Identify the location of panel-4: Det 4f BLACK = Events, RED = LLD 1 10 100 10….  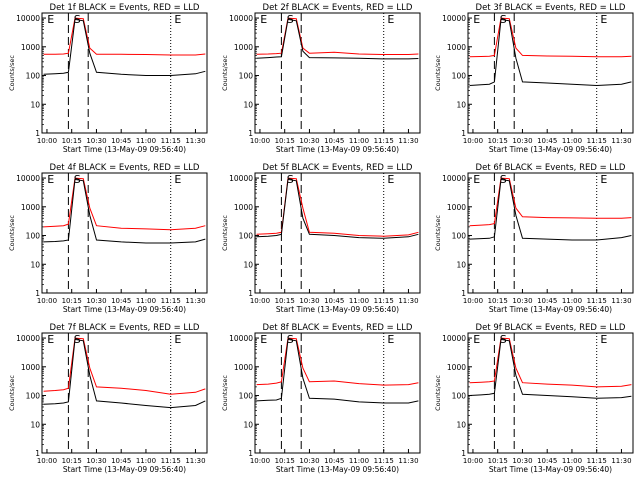
(108, 238).